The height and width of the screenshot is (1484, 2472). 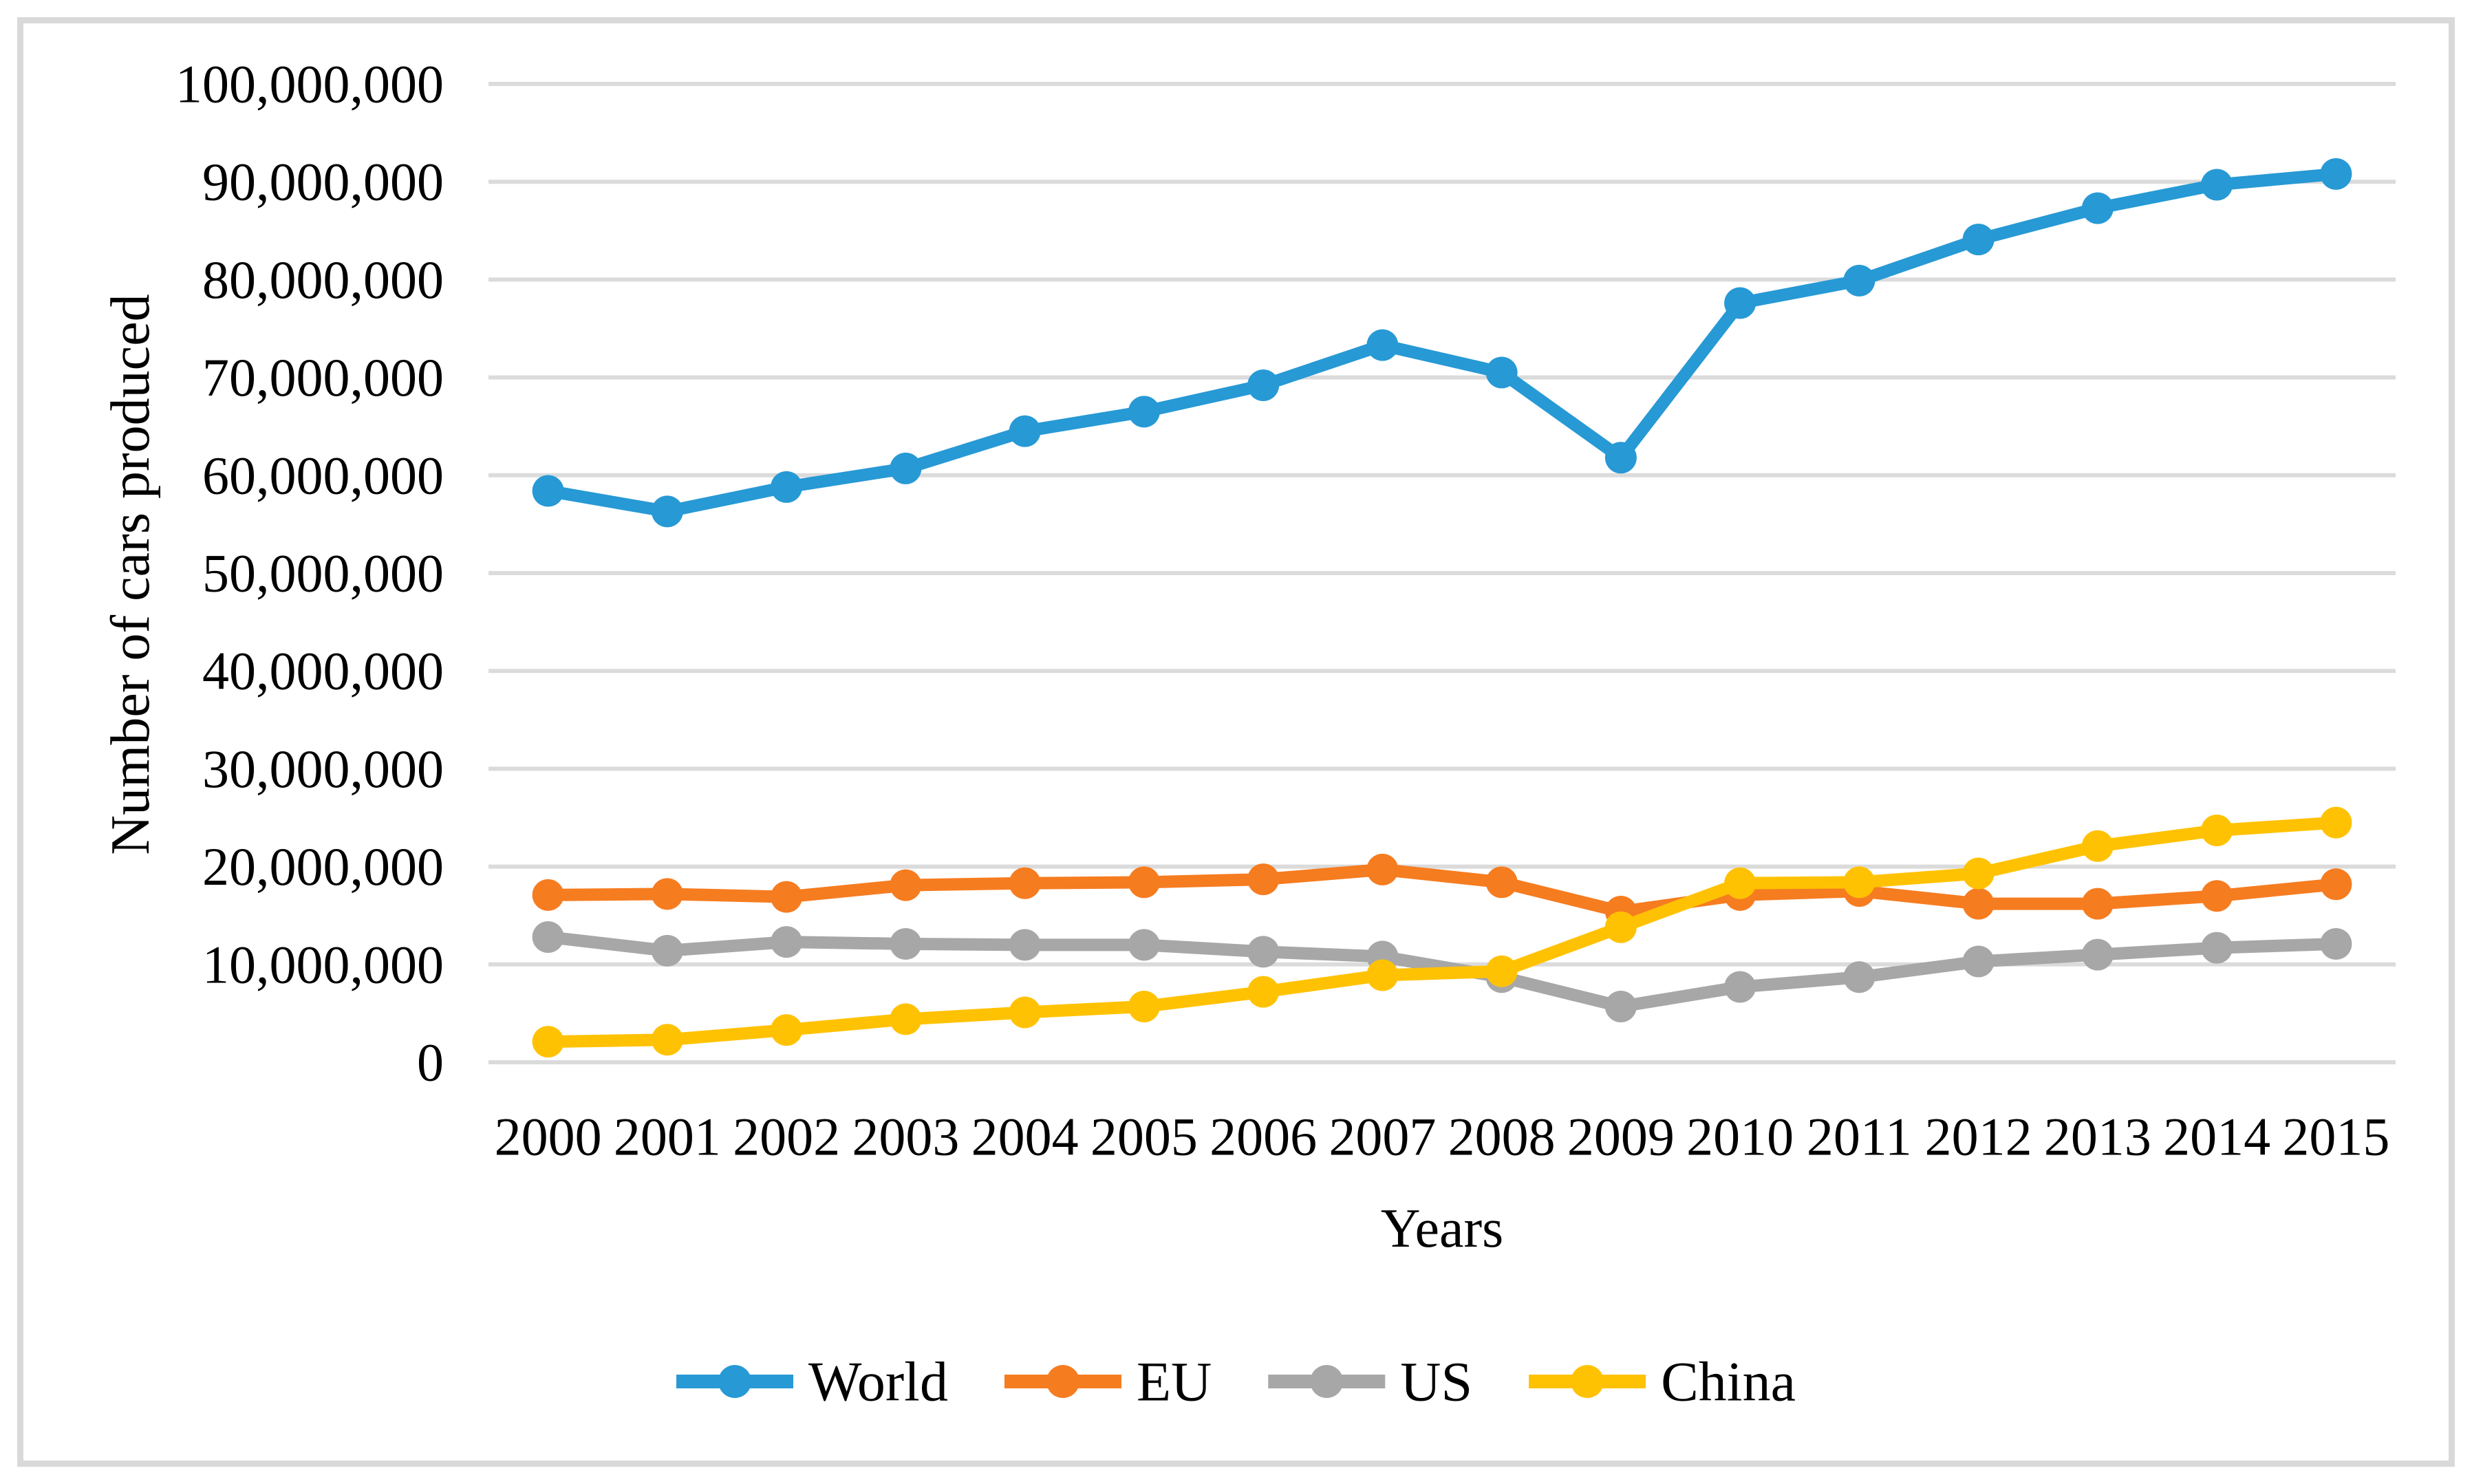 What do you see at coordinates (130, 574) in the screenshot?
I see `y-axis-title: Number of cars produced` at bounding box center [130, 574].